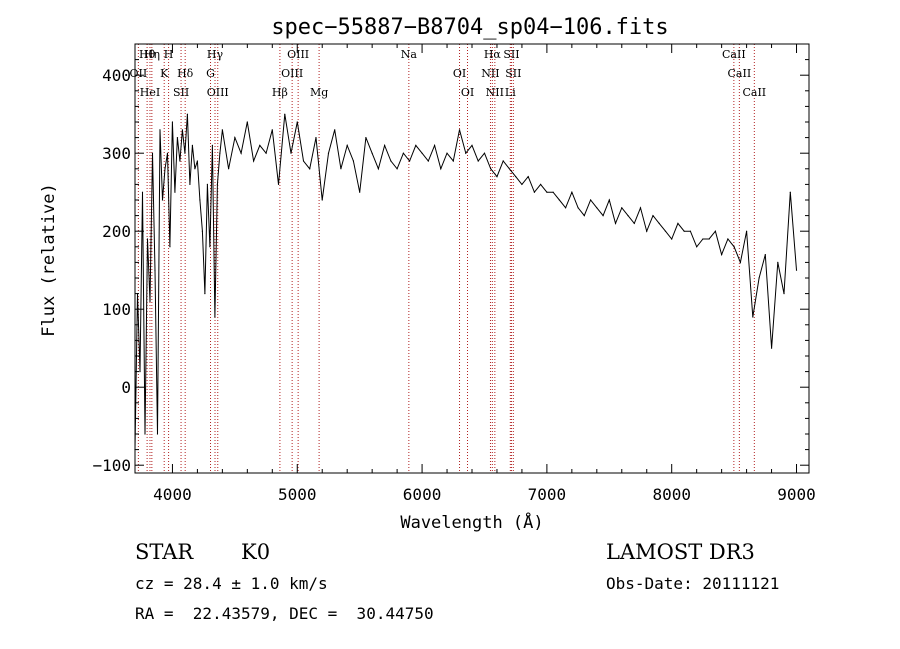  I want to click on x-tick-label: 9000, so click(796, 494).